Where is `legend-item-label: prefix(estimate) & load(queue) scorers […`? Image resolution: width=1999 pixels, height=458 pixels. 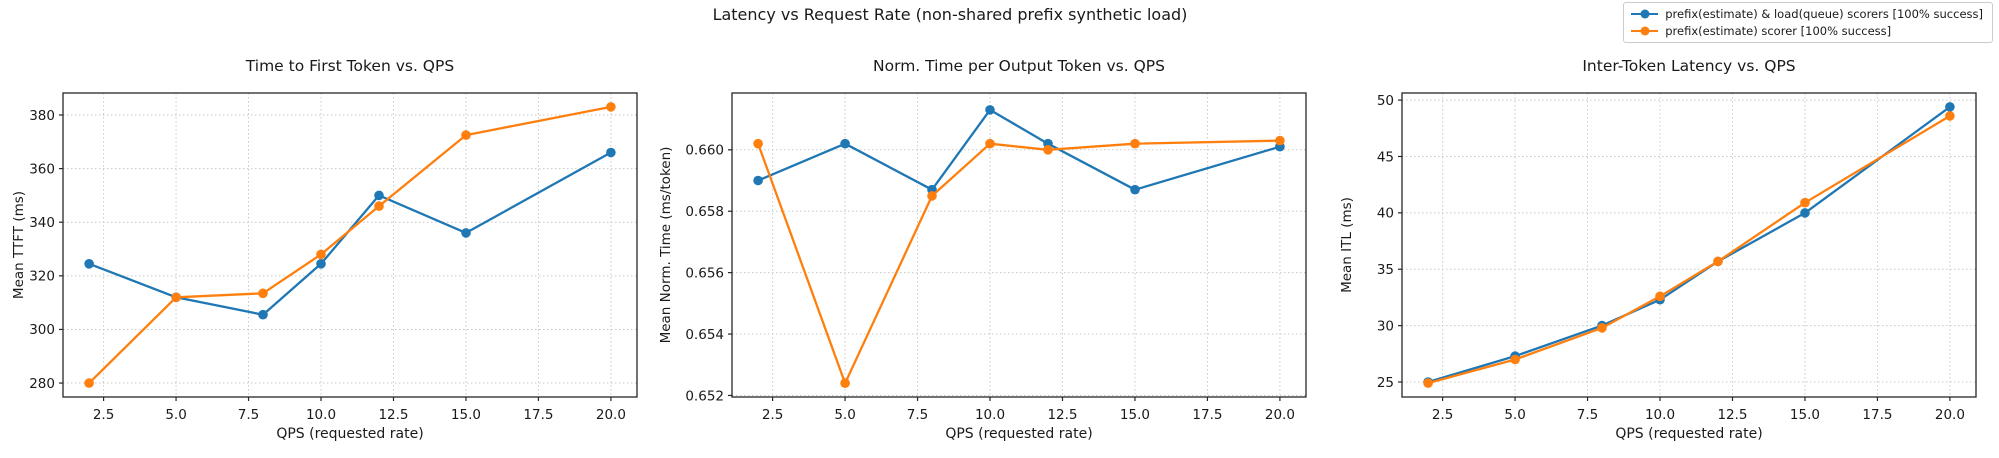
legend-item-label: prefix(estimate) & load(queue) scorers [… is located at coordinates (1824, 14).